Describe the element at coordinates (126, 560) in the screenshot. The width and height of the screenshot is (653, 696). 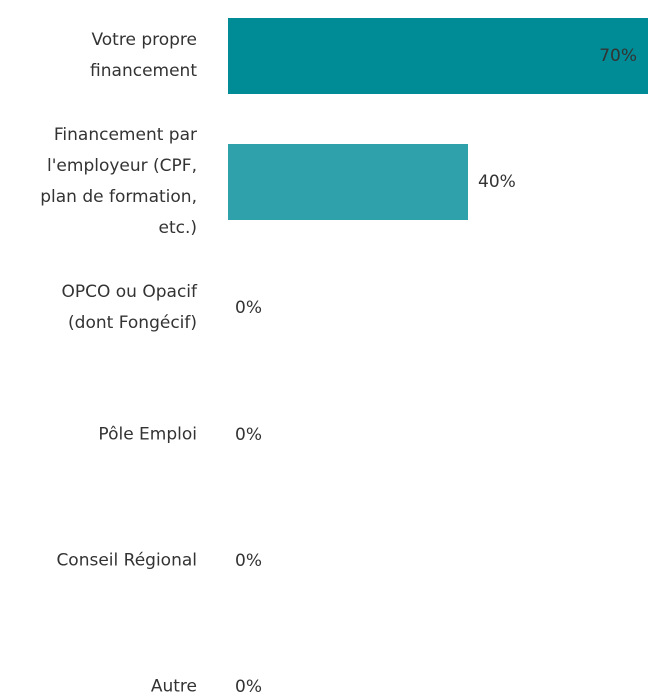
I see `category-label: Conseil Régional` at that location.